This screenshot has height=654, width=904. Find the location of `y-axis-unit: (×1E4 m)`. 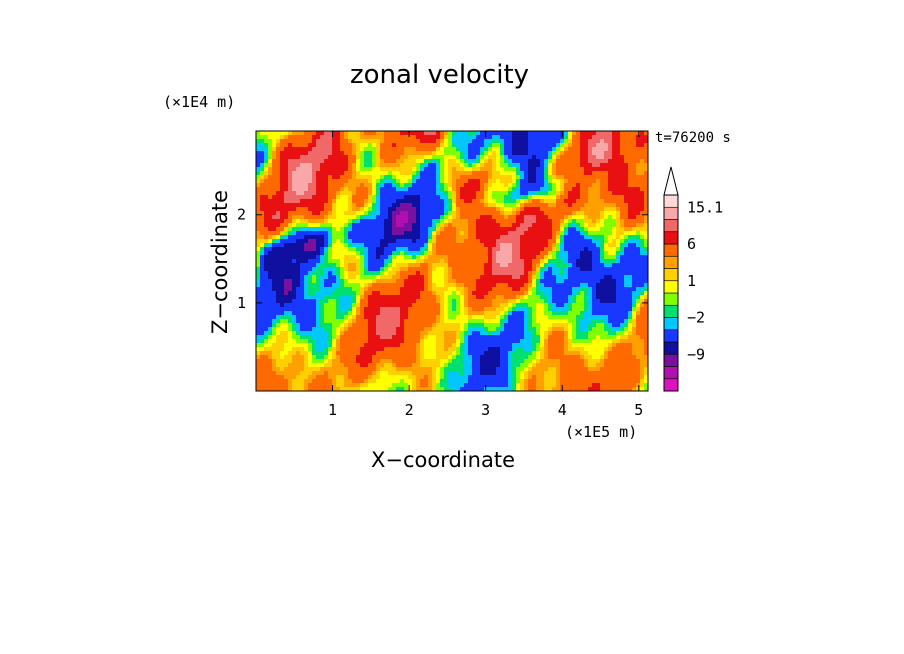

y-axis-unit: (×1E4 m) is located at coordinates (199, 102).